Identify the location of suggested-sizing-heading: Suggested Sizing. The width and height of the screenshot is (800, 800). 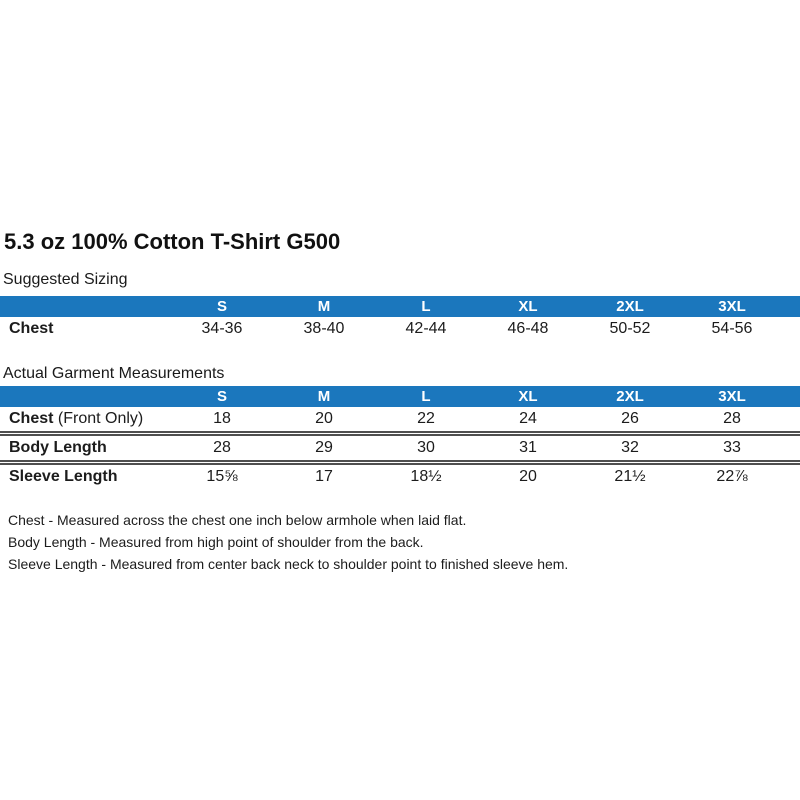
(65, 279).